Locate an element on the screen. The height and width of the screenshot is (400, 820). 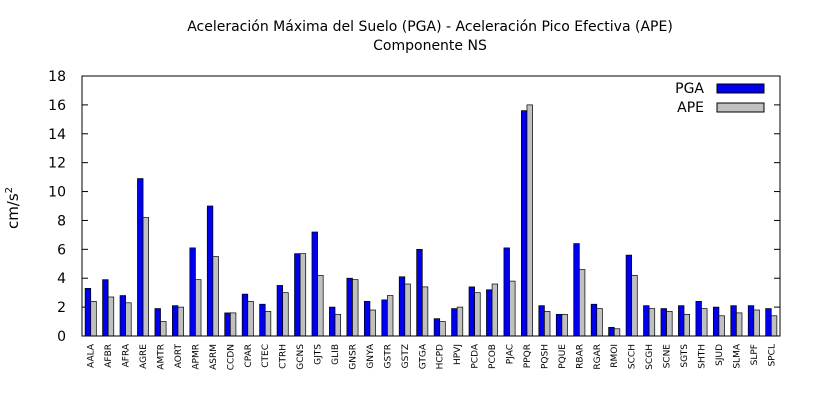
bar-pga-ctec is located at coordinates (262, 320).